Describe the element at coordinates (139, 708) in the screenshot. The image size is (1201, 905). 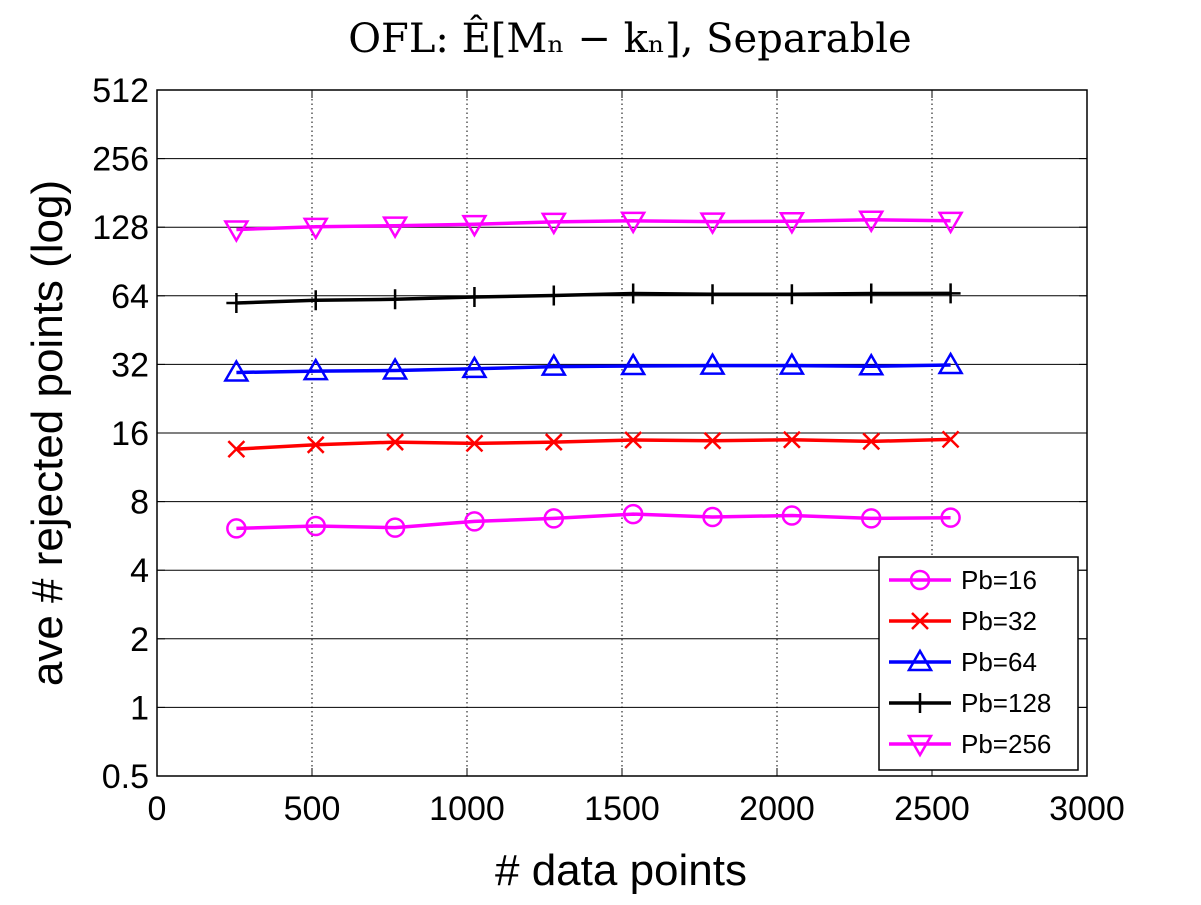
I see `y-tick-label: 1` at that location.